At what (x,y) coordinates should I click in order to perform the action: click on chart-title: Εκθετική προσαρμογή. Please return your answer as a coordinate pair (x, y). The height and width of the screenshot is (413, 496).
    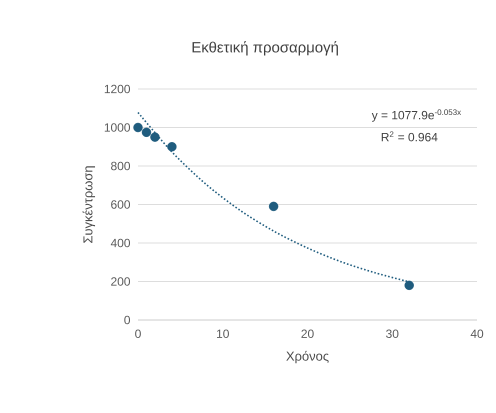
    Looking at the image, I should click on (265, 48).